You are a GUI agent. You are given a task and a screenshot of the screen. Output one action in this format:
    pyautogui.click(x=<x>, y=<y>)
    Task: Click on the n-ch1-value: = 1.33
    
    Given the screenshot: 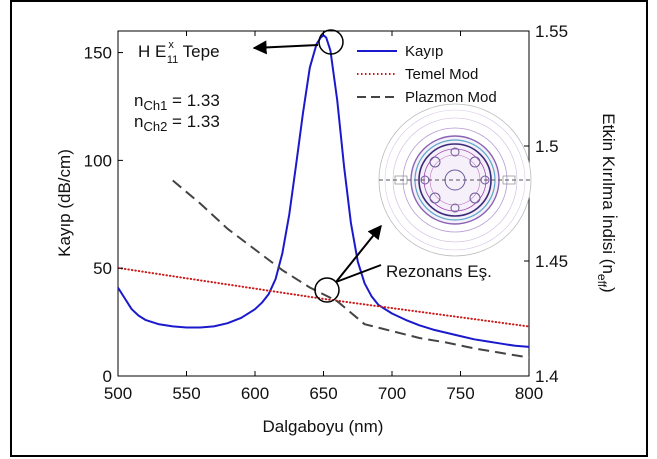 What is the action you would take?
    pyautogui.click(x=193, y=100)
    